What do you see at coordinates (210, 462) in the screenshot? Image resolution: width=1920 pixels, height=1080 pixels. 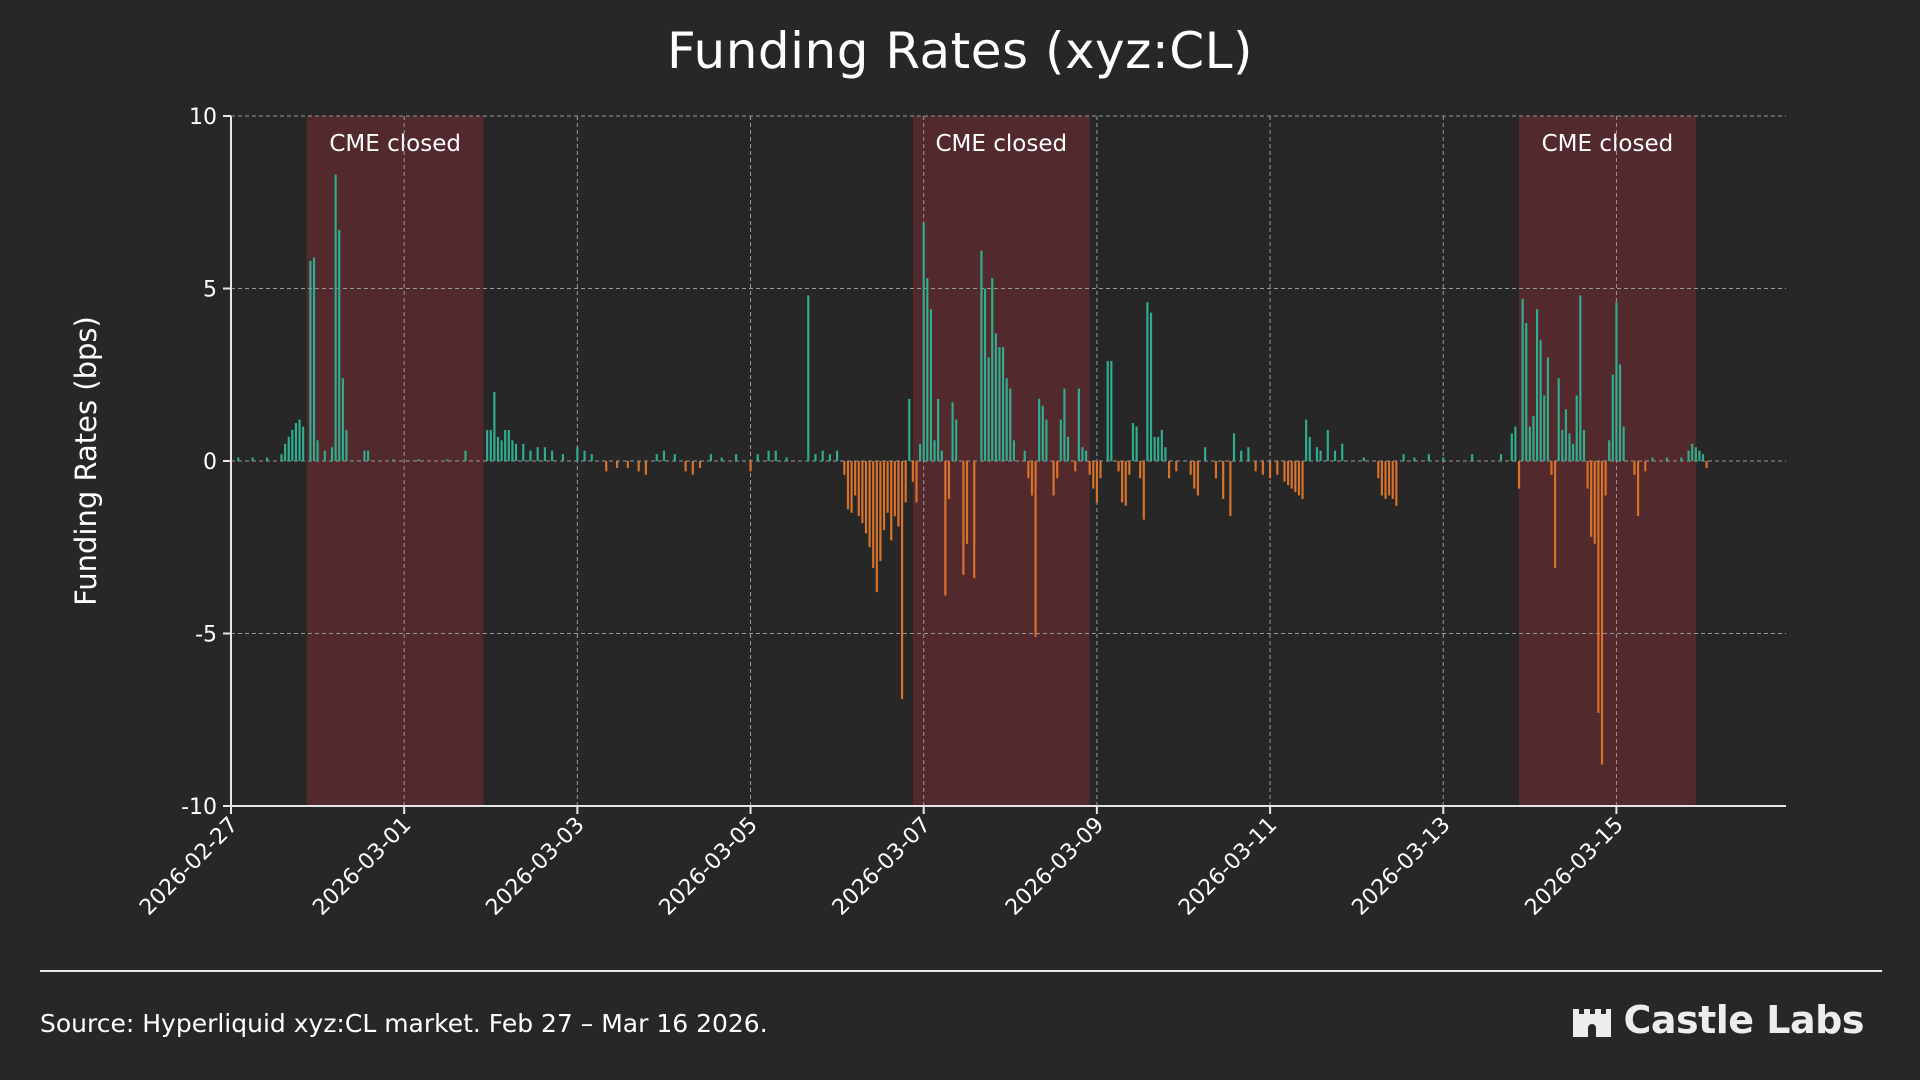 I see `y-tick-label: 0` at bounding box center [210, 462].